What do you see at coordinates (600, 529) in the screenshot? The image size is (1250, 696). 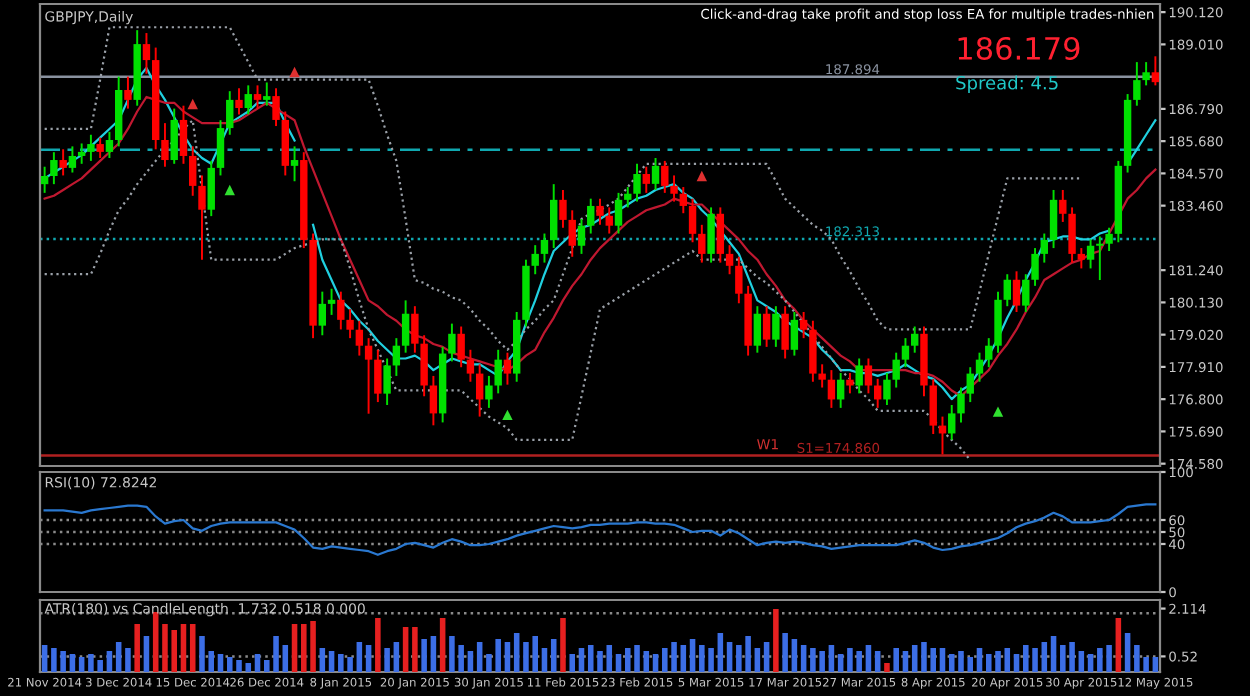 I see `line-series` at bounding box center [600, 529].